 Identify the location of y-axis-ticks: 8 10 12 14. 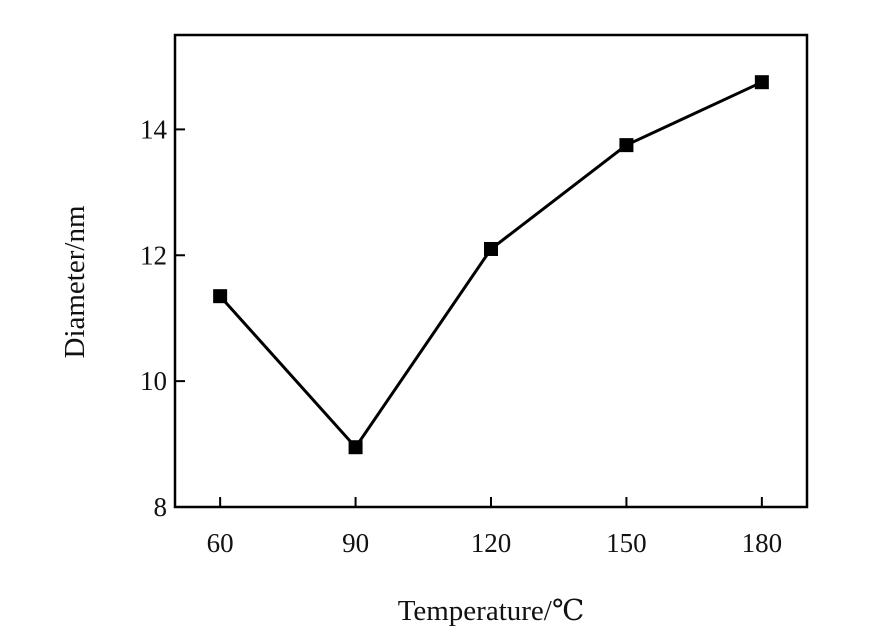
(162, 318).